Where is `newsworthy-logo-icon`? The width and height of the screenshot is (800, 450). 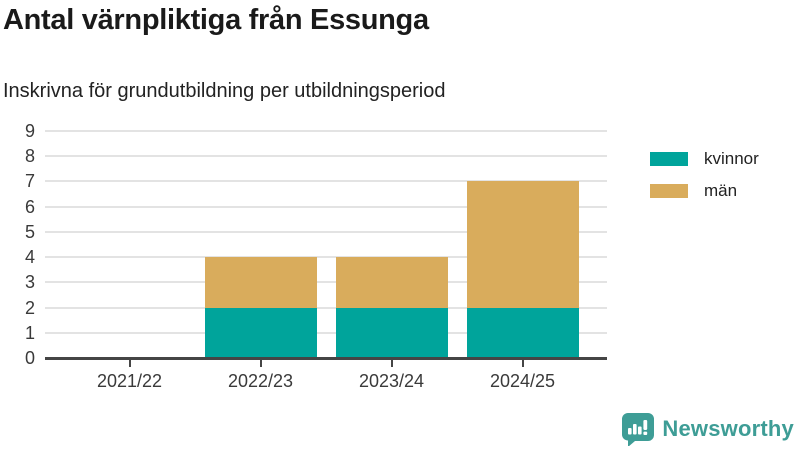 newsworthy-logo-icon is located at coordinates (638, 429).